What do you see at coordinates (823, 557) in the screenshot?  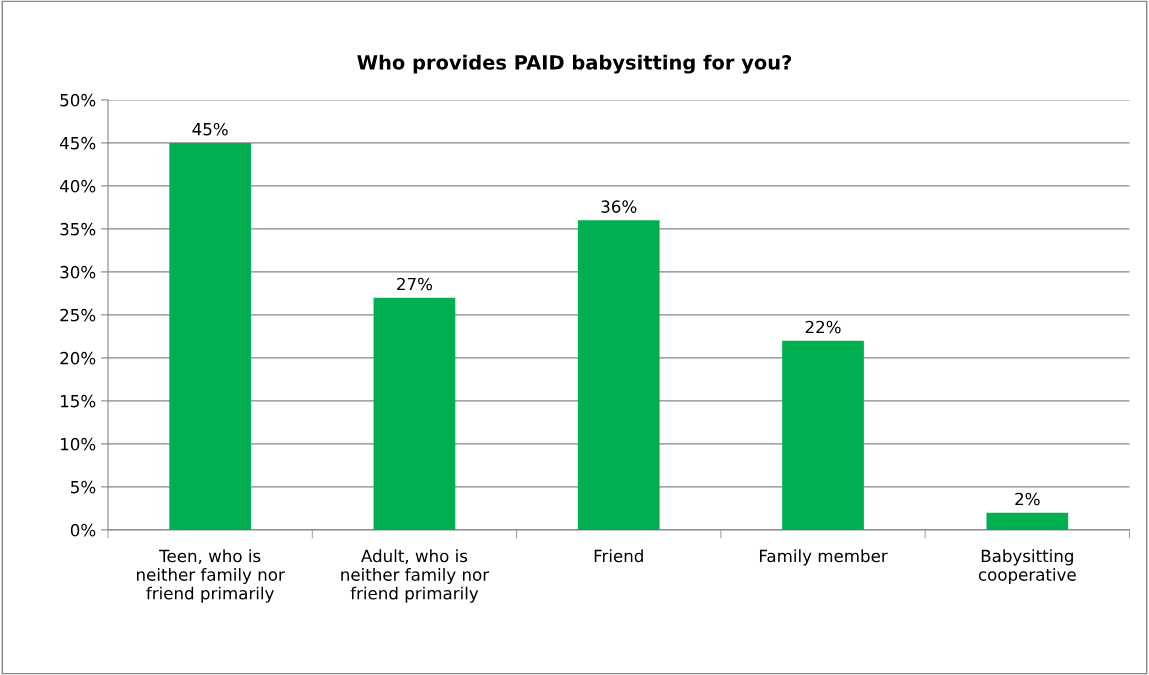 I see `x-tick-label: Family member` at bounding box center [823, 557].